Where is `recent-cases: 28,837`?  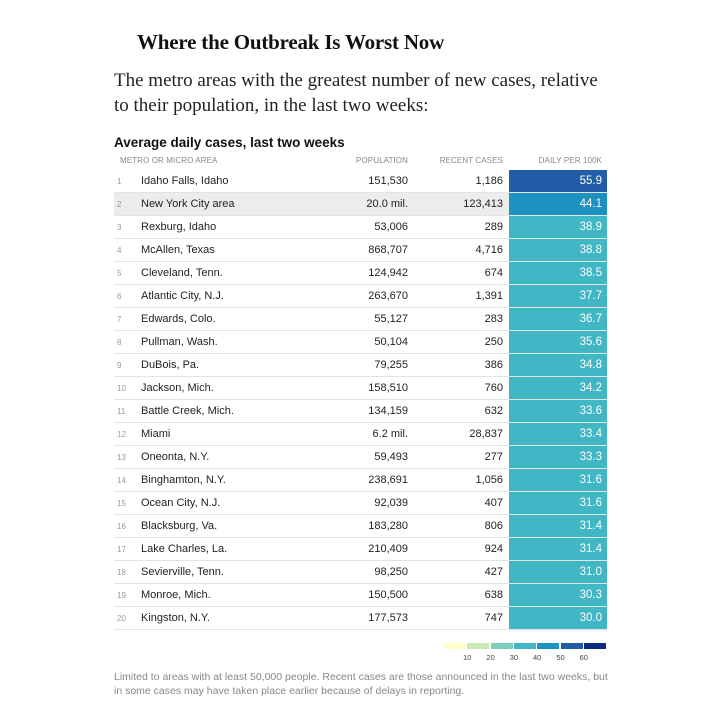
recent-cases: 28,837 is located at coordinates (486, 434).